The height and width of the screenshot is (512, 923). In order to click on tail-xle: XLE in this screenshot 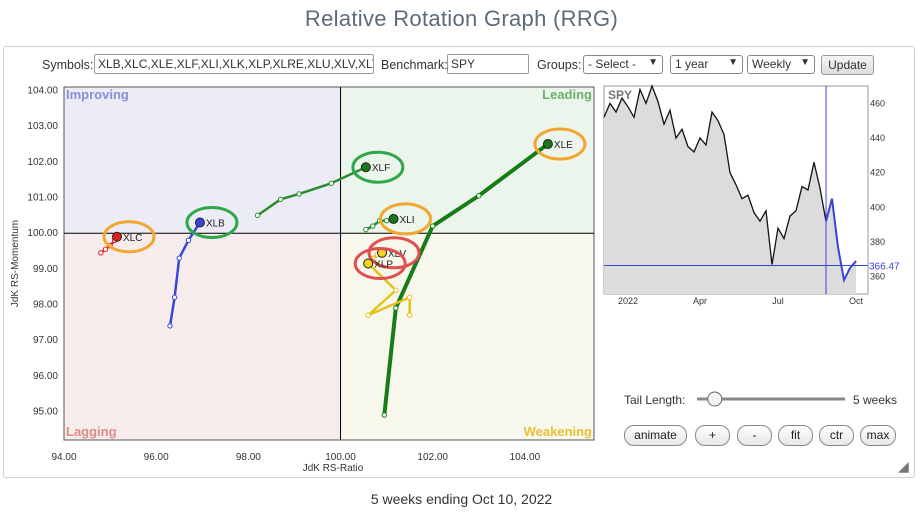, I will do `click(484, 272)`.